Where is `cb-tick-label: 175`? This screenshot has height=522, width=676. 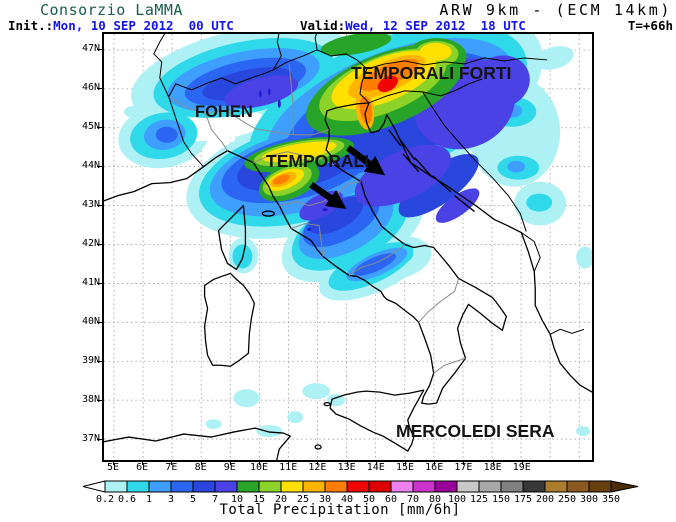 cb-tick-label: 175 is located at coordinates (523, 499).